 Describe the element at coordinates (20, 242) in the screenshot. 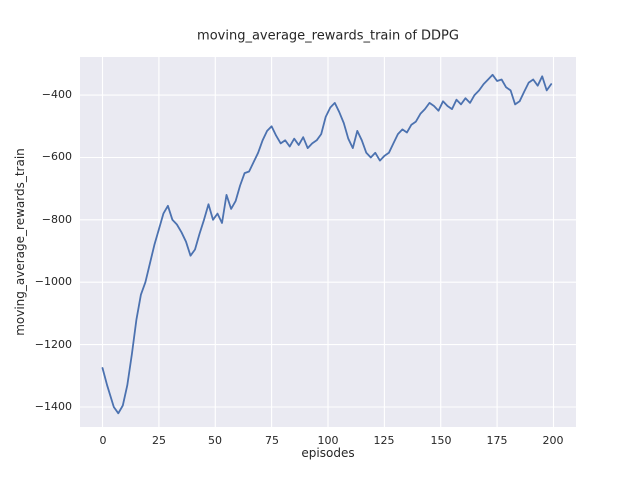

I see `y-axis-label: moving_average_rewards_train` at that location.